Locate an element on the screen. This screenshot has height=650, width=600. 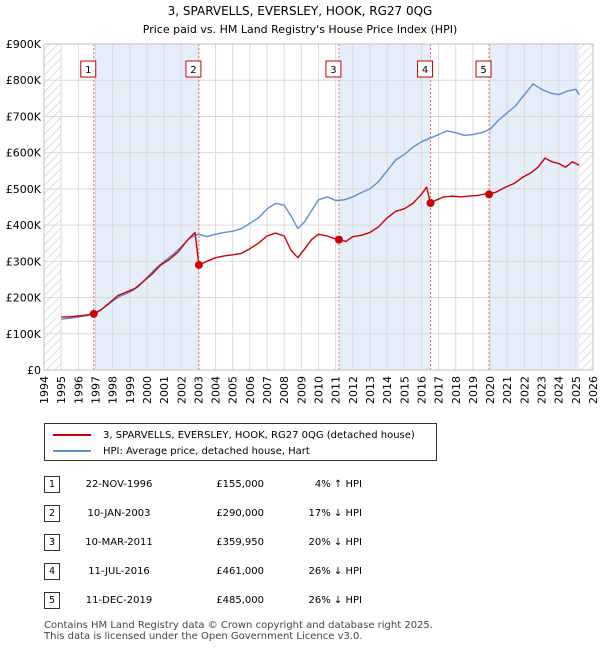
sale-price: £485,000 is located at coordinates (240, 600).